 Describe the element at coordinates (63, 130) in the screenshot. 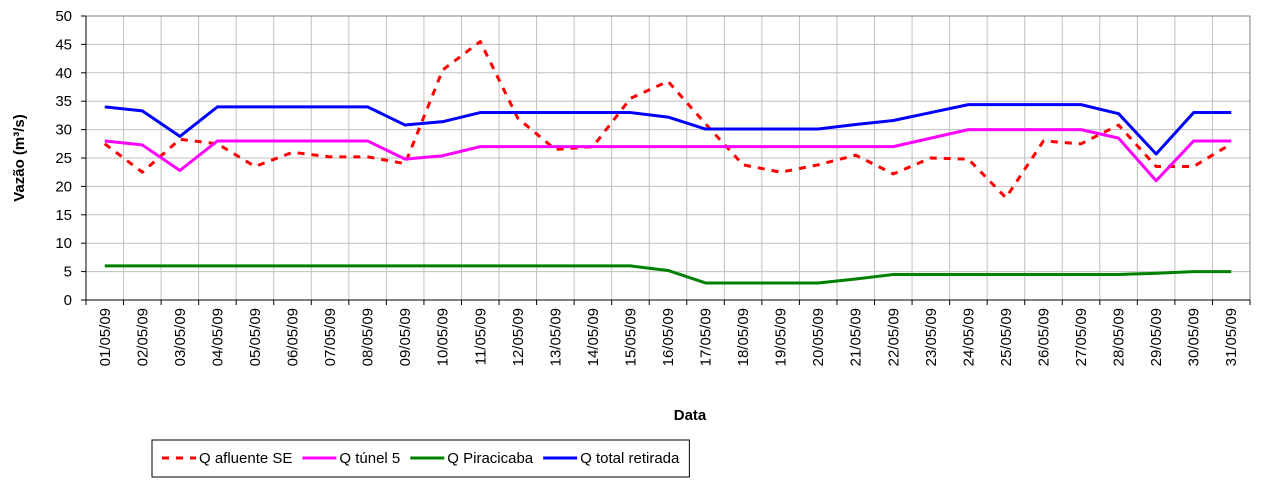

I see `y-tick-label: 30` at that location.